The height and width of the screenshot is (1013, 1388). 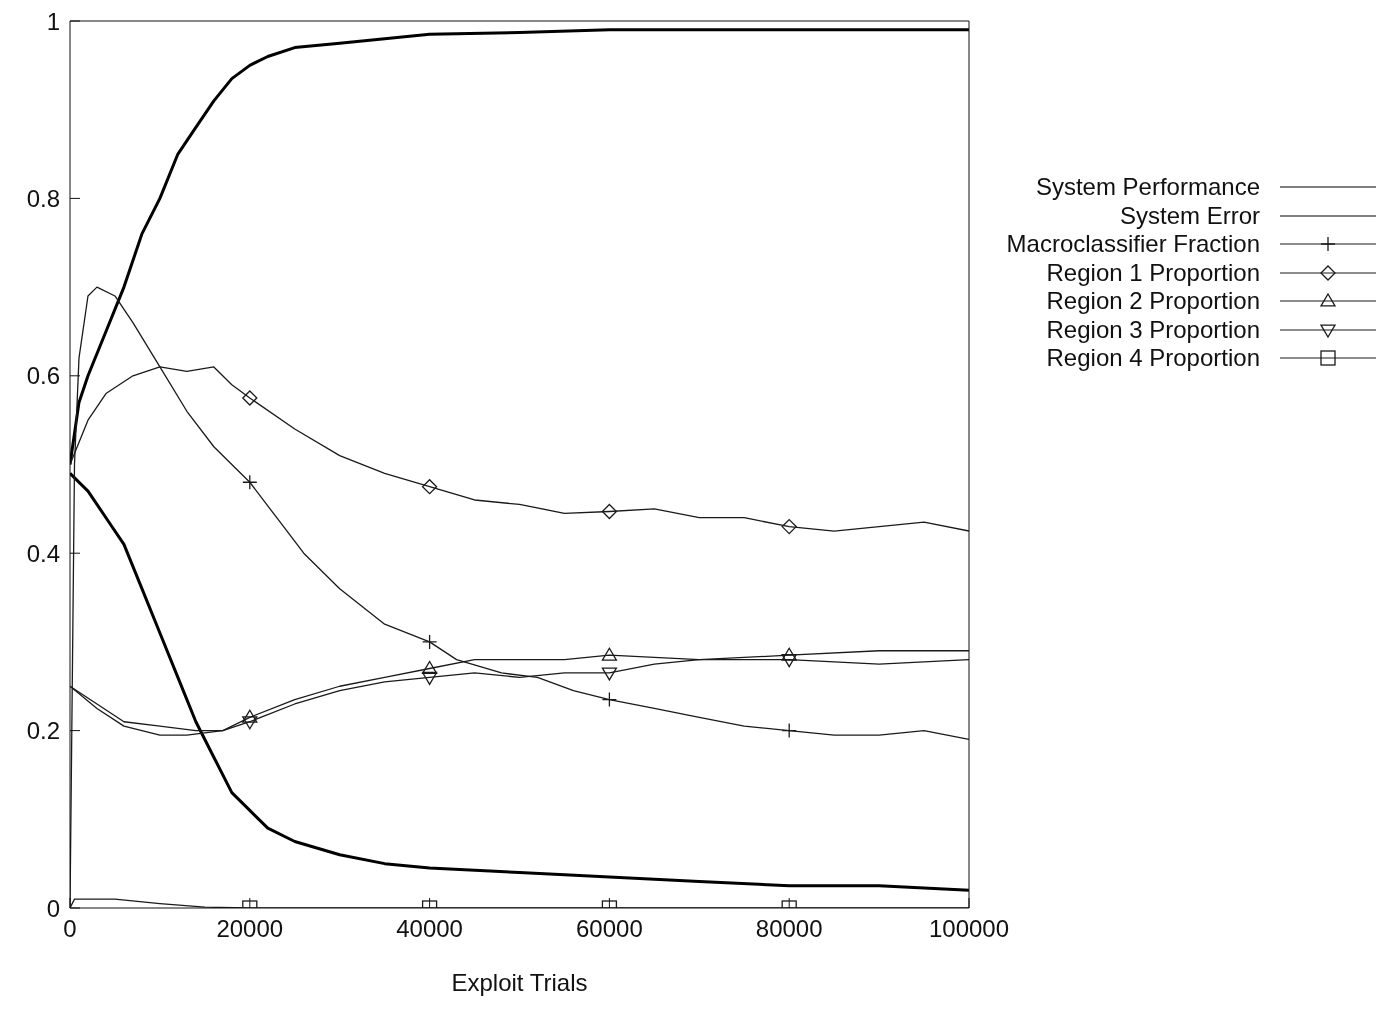 I want to click on y-tick-label: 0, so click(x=53, y=908).